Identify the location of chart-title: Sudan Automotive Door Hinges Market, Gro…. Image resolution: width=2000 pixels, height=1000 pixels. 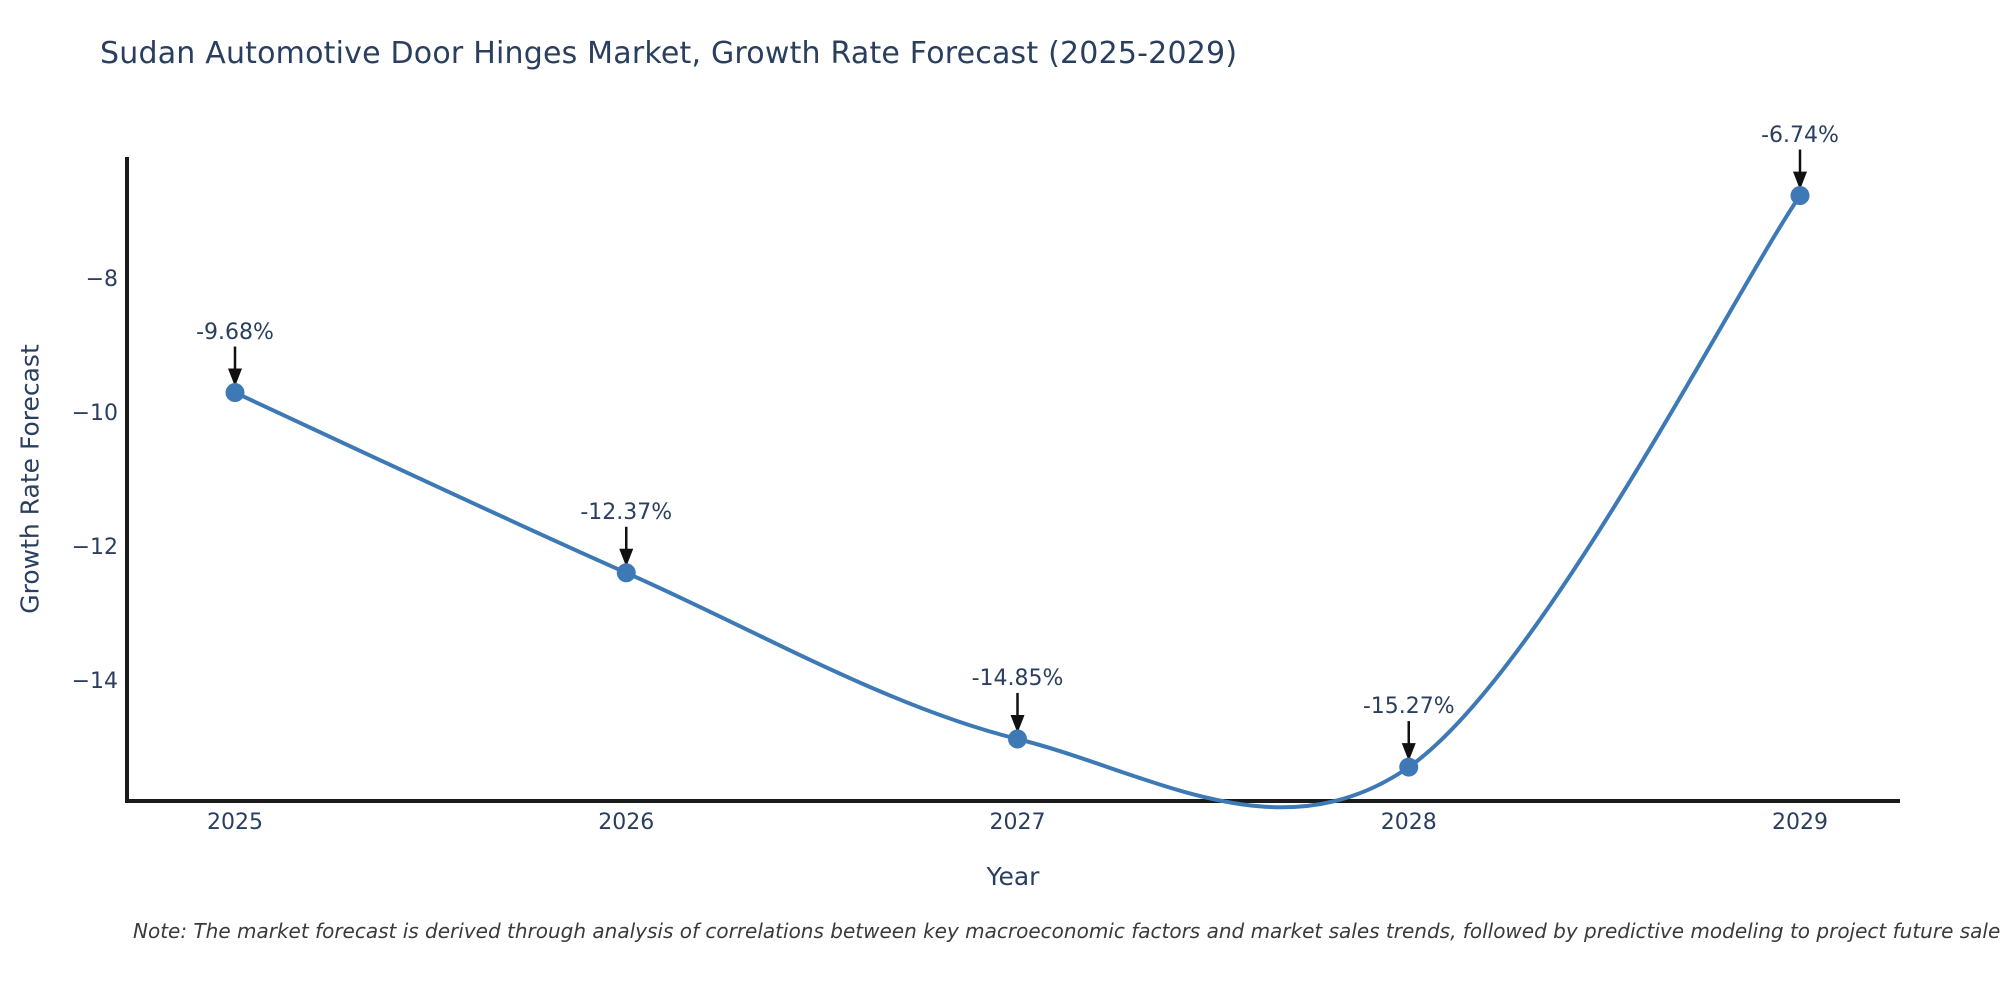
(669, 53).